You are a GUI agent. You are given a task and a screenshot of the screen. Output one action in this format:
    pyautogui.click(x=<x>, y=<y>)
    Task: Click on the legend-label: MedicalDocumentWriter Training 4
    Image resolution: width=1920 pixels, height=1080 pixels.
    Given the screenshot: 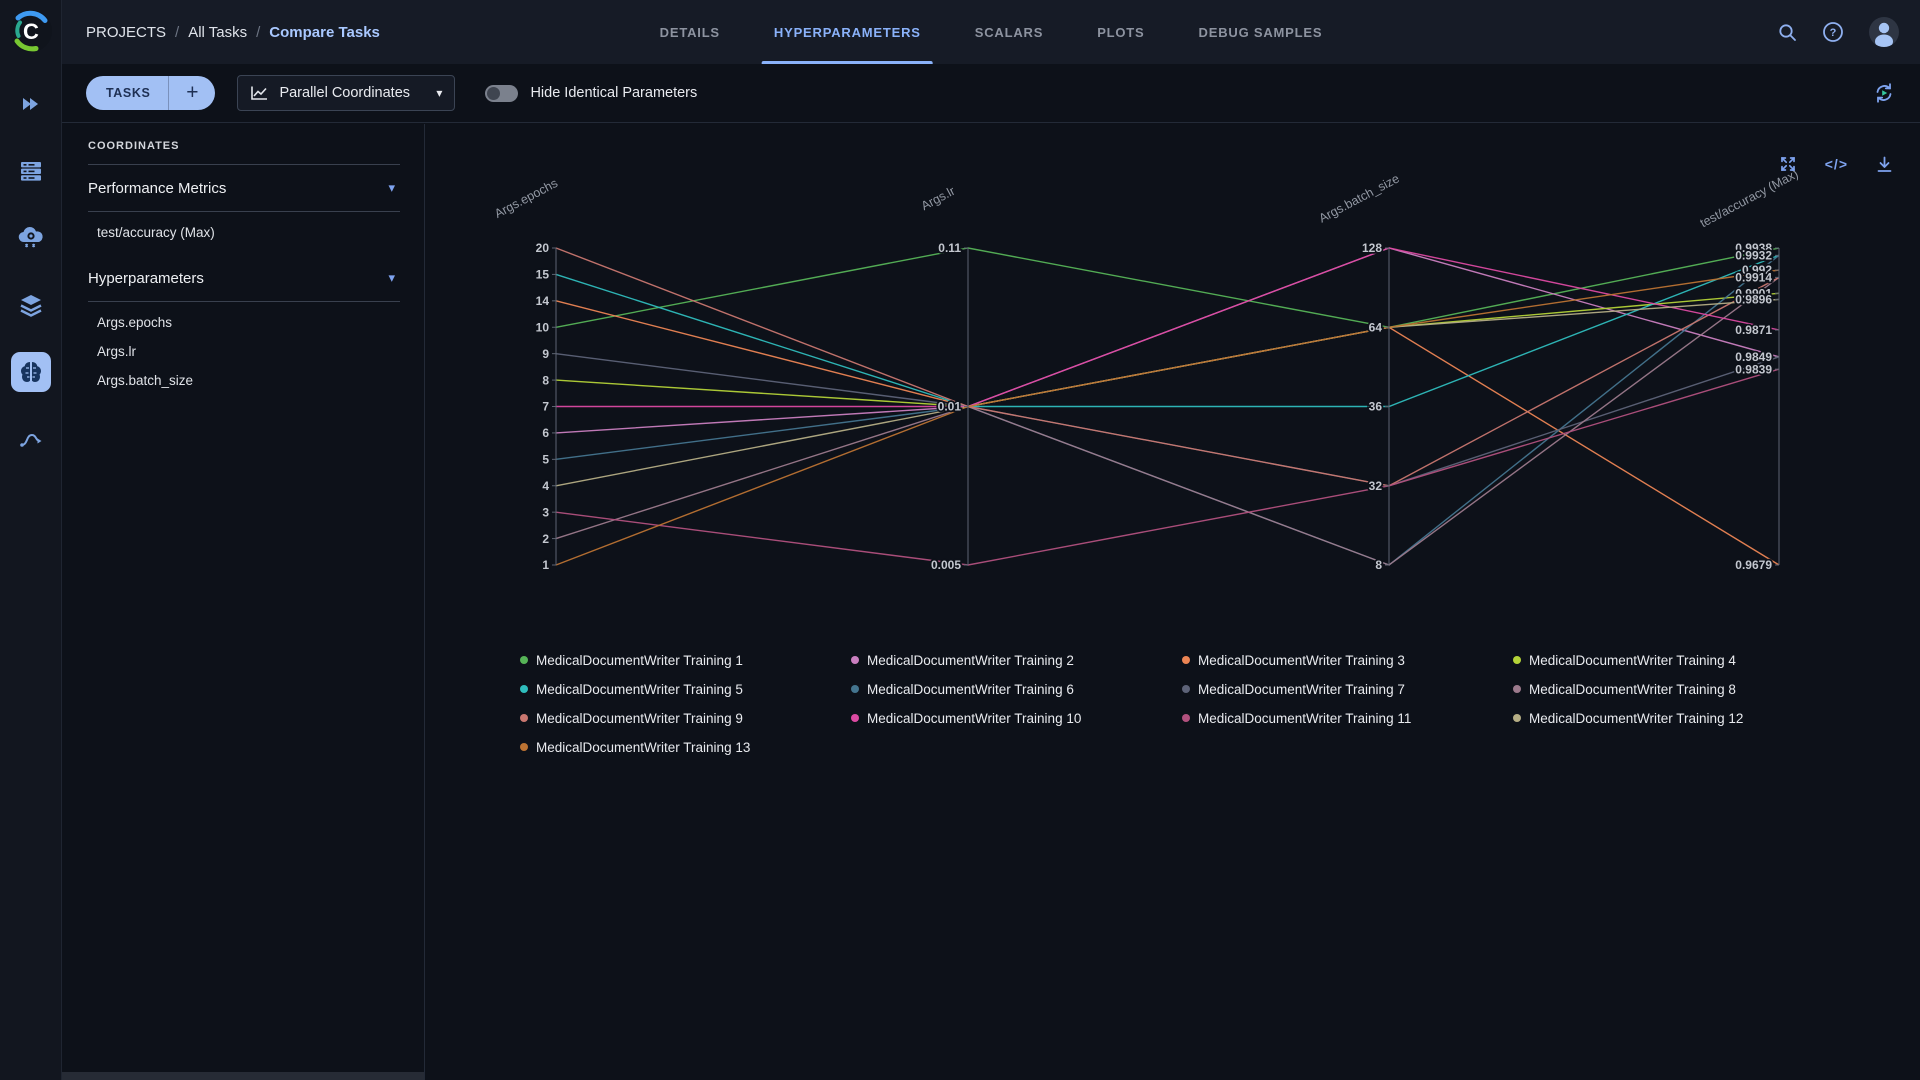 What is the action you would take?
    pyautogui.click(x=1632, y=660)
    